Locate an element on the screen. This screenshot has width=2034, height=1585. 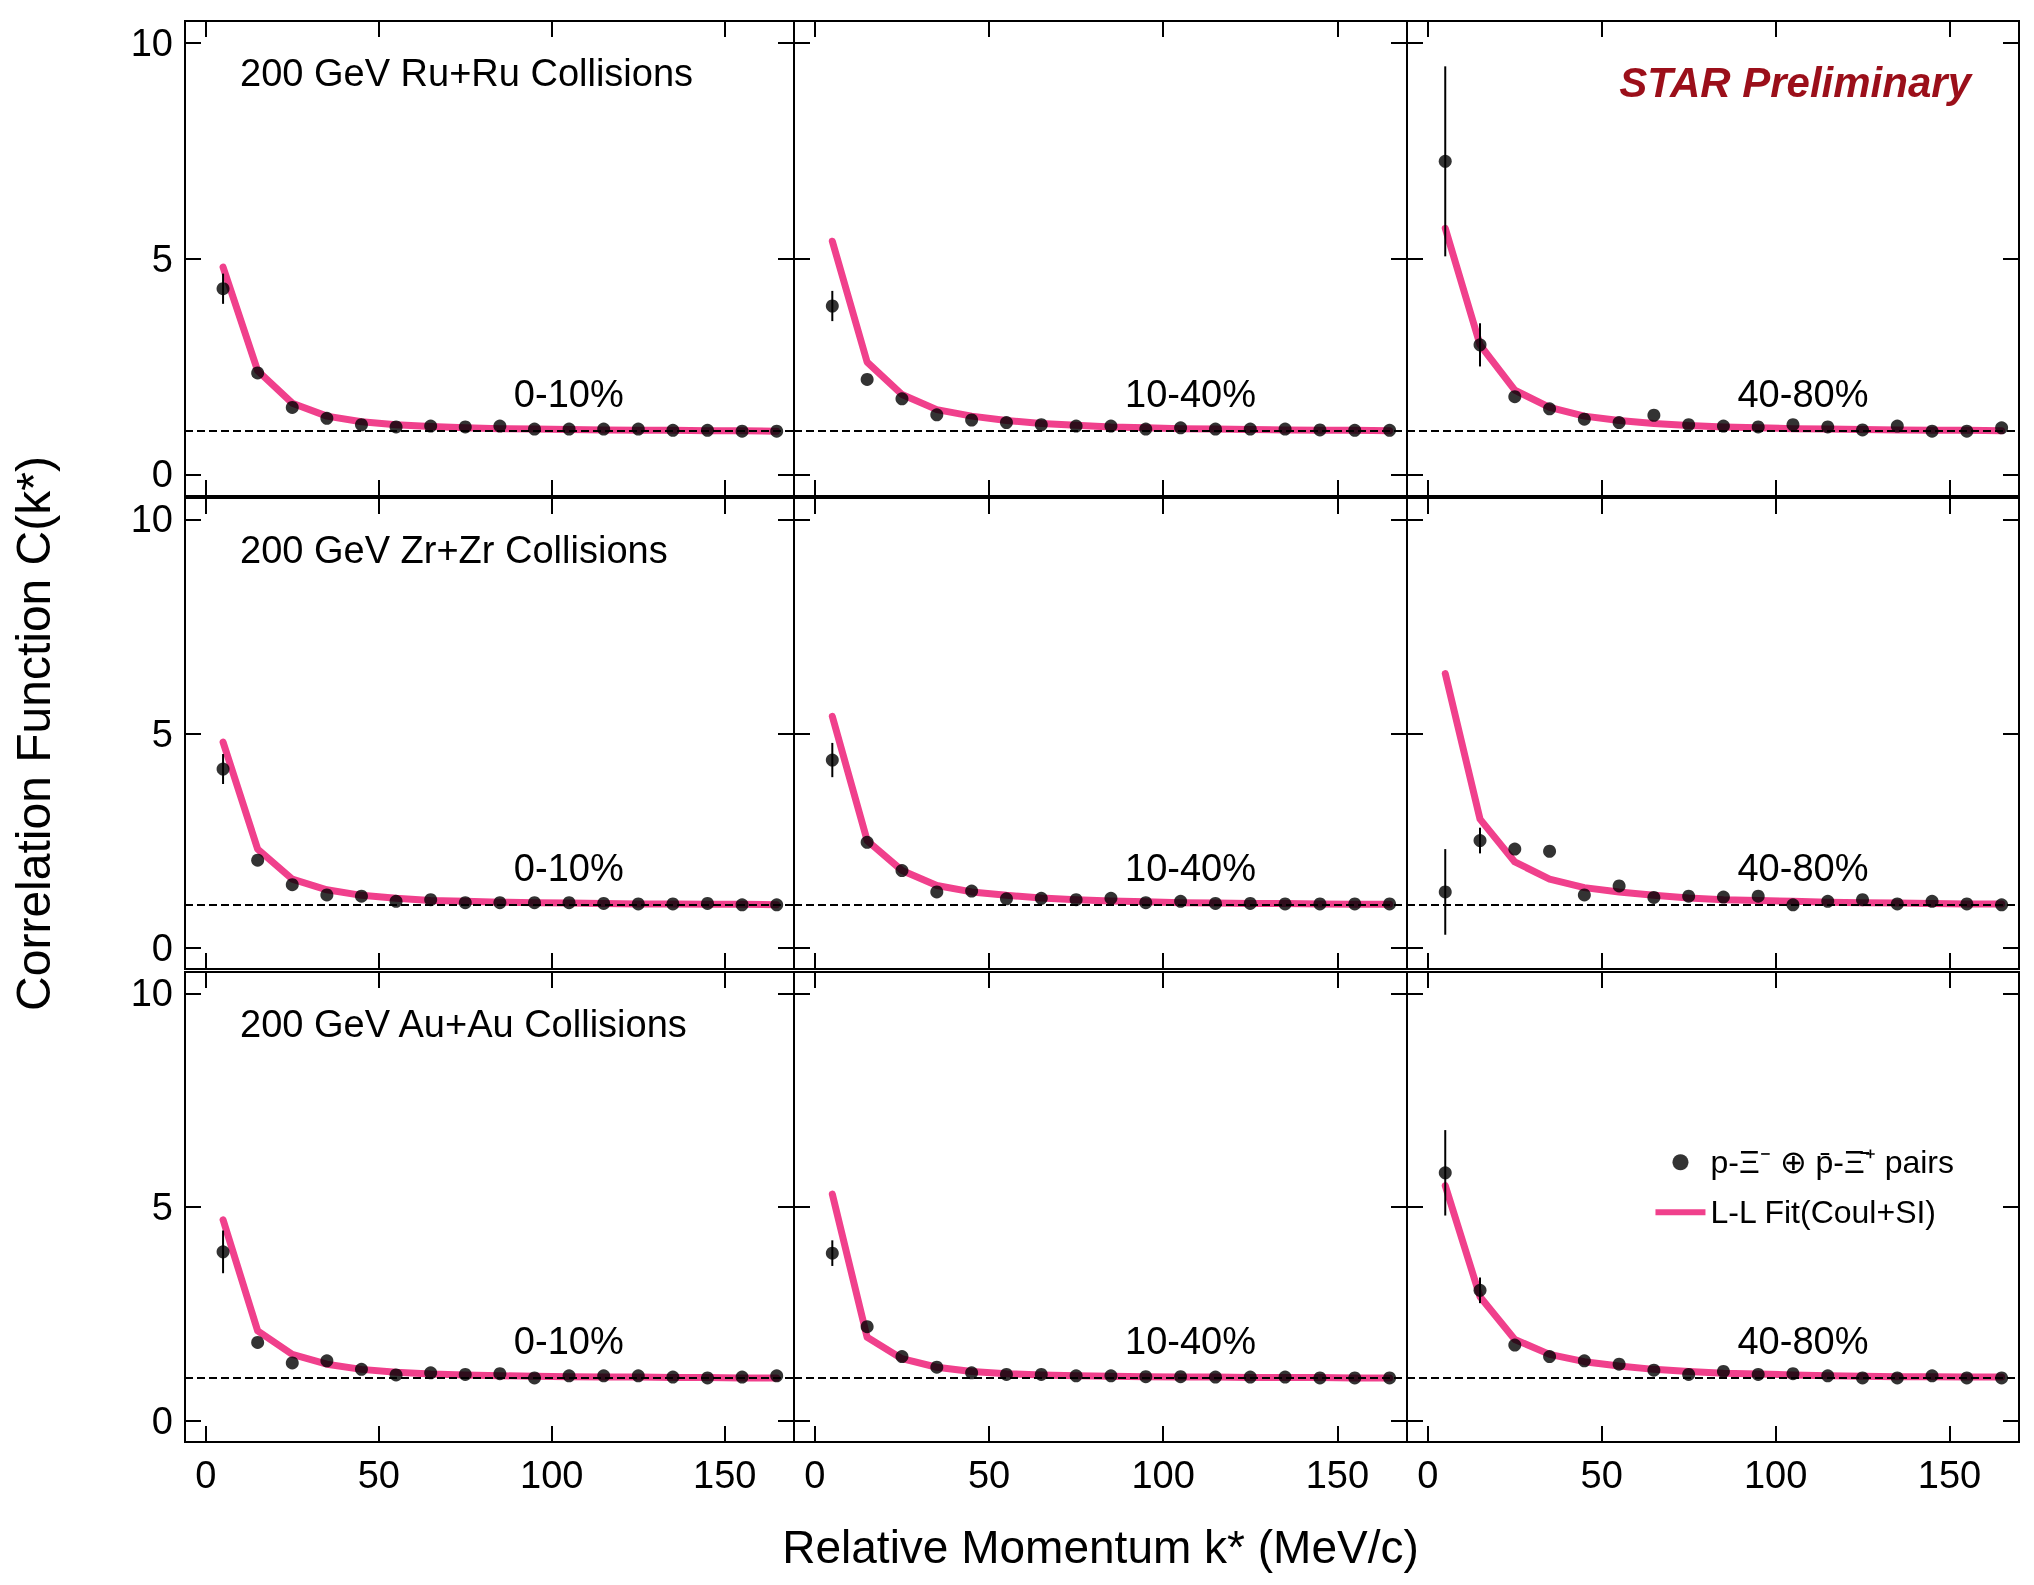
y-tick-label: 0 is located at coordinates (162, 474).